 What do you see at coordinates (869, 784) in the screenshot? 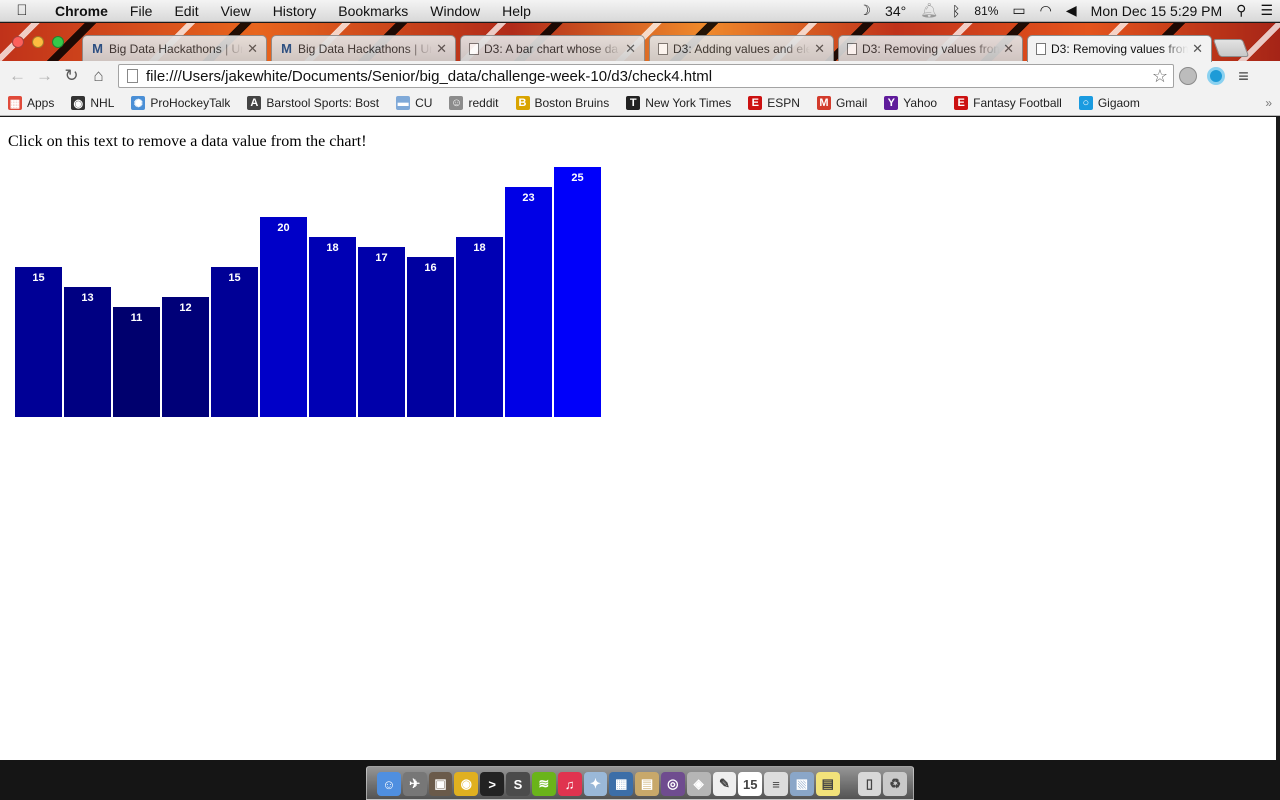
I see `documents-icon: ▯` at bounding box center [869, 784].